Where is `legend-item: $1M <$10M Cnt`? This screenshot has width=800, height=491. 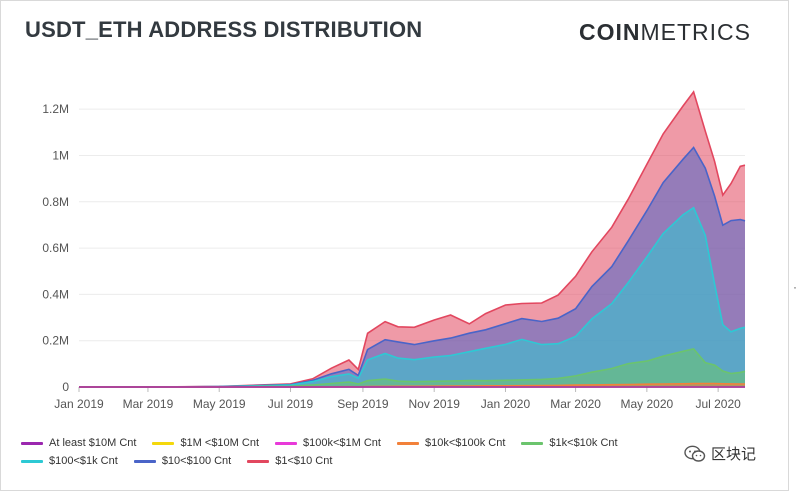
legend-item: $1M <$10M Cnt is located at coordinates (205, 443).